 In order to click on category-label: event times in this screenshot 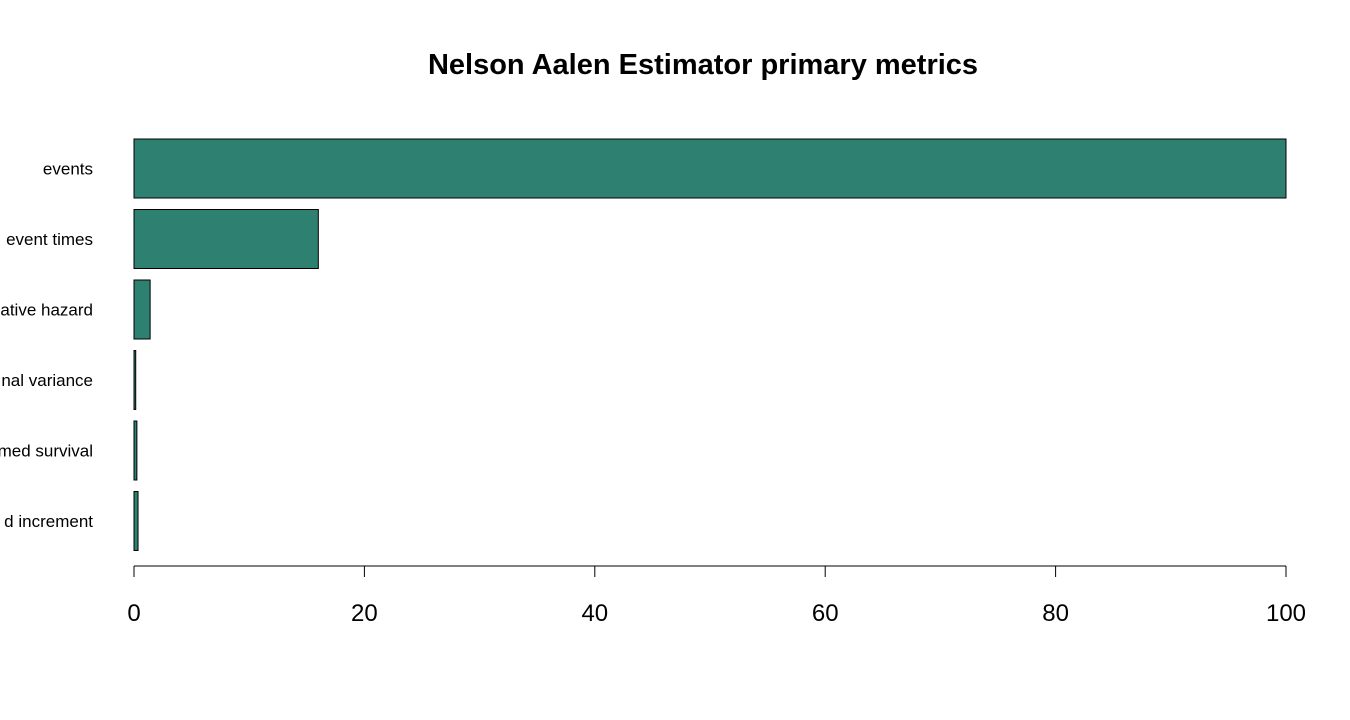, I will do `click(49, 239)`.